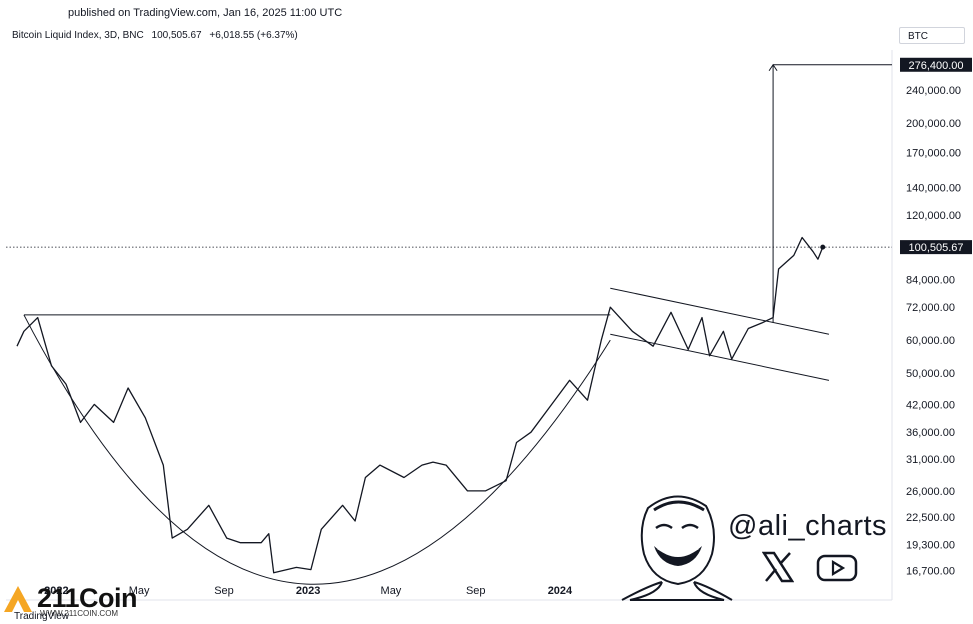  I want to click on y-tick-label-15: 240,000.00, so click(933, 91).